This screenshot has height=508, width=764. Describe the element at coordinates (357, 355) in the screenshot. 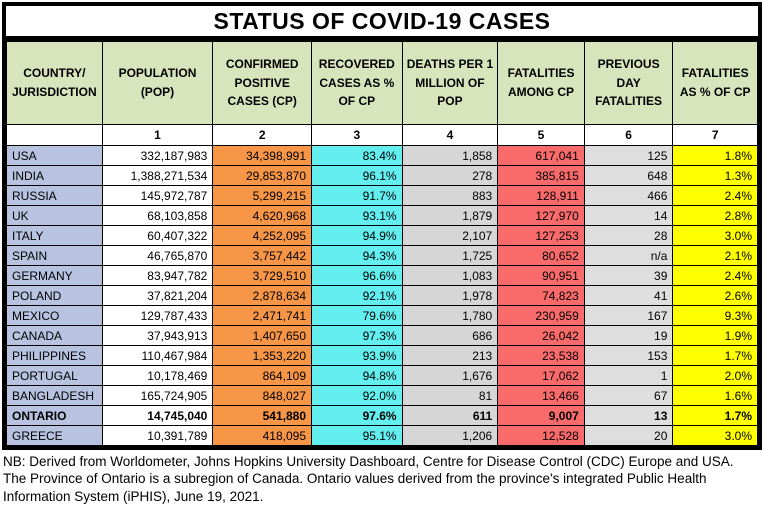

I see `recovered-cell: 93.9%` at that location.